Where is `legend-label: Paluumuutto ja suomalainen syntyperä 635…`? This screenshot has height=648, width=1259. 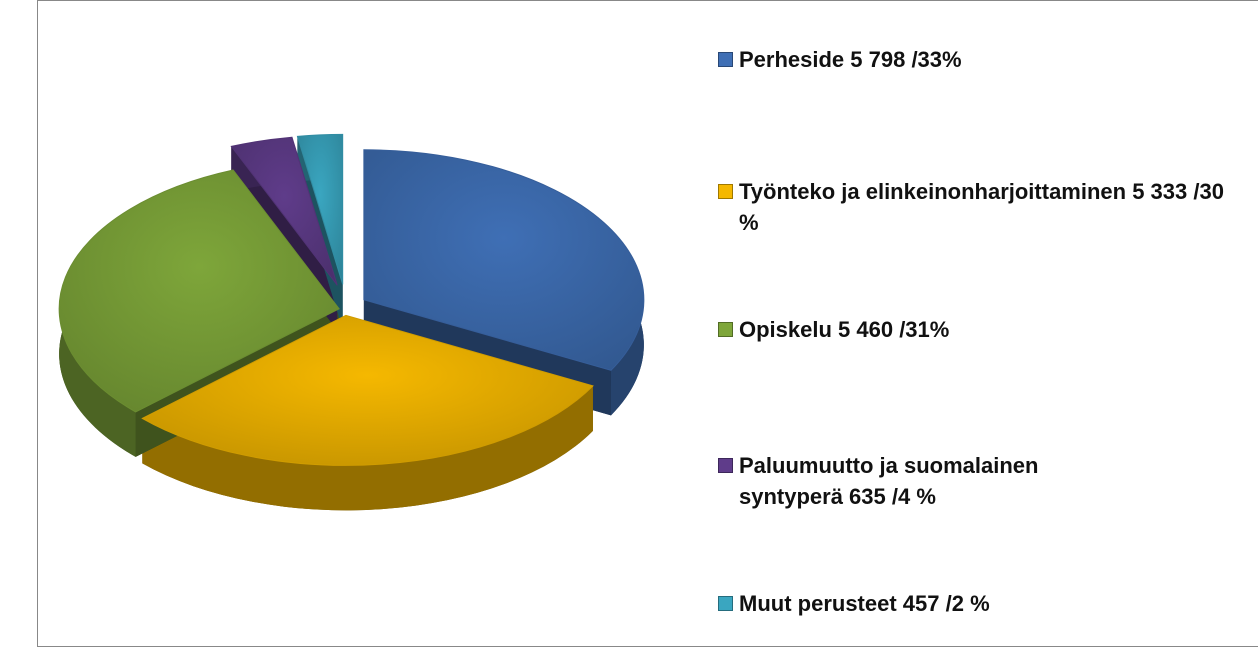 legend-label: Paluumuutto ja suomalainen syntyperä 635… is located at coordinates (889, 481).